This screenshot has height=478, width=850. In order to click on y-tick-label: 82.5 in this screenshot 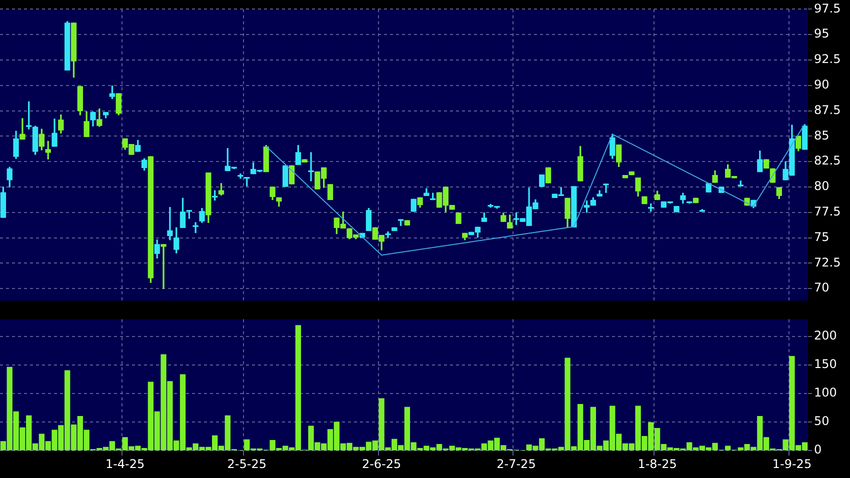, I will do `click(827, 161)`.